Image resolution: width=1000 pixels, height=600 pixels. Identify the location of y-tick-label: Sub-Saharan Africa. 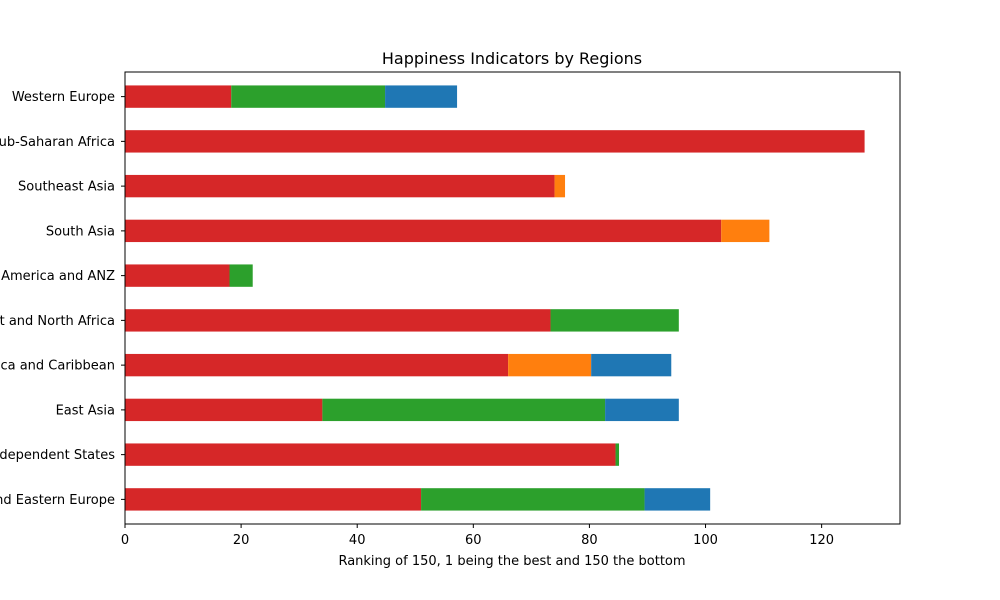
(57, 142).